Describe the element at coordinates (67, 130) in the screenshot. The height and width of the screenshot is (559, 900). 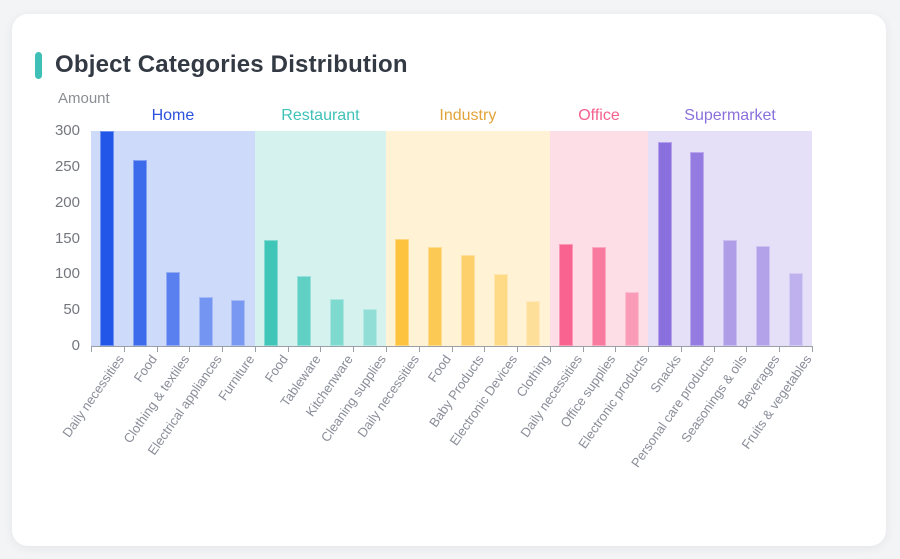
I see `y-axis-tick-label: 300` at that location.